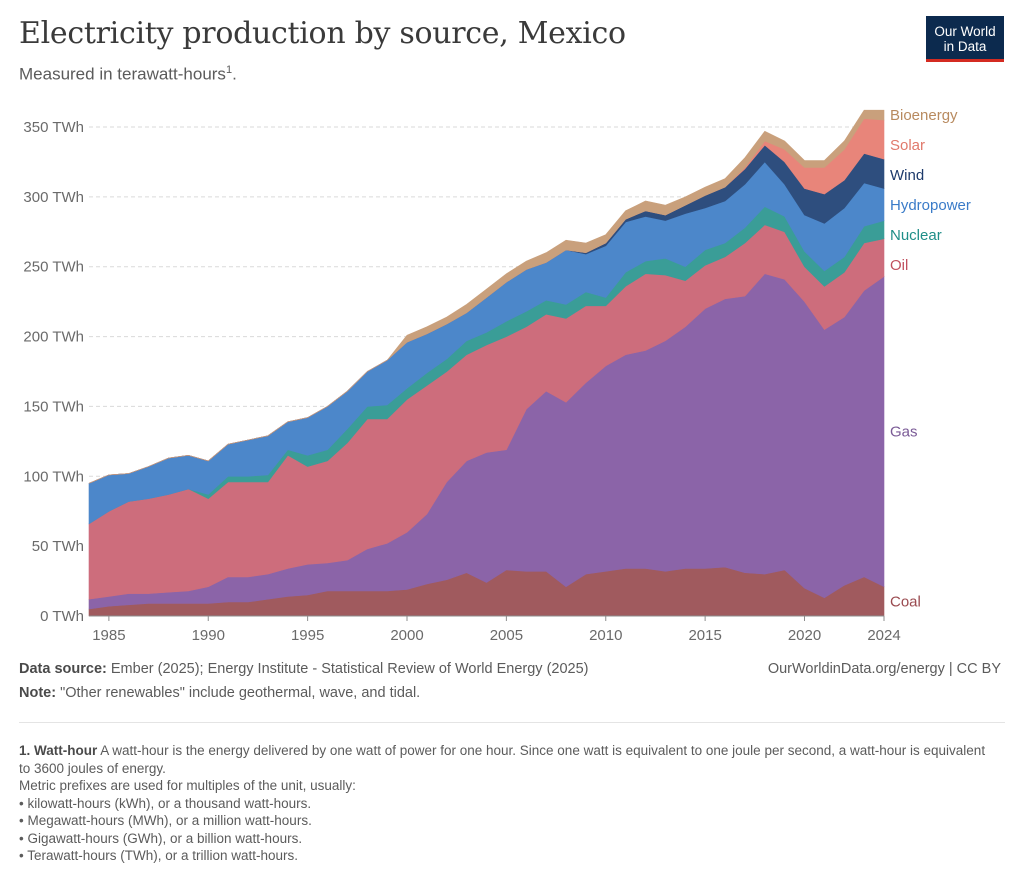 The height and width of the screenshot is (886, 1024). What do you see at coordinates (108, 635) in the screenshot?
I see `x-tick-label: 1985` at bounding box center [108, 635].